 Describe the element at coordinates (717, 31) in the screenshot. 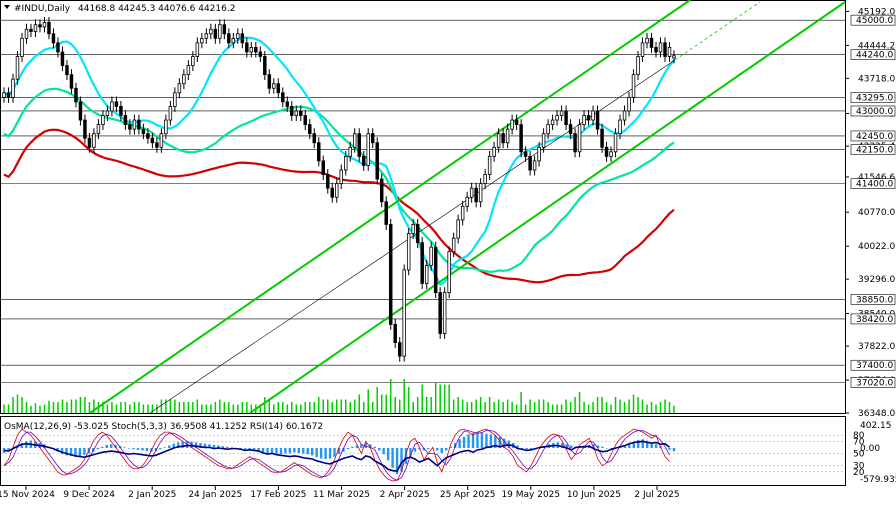

I see `channel-mid-extension` at that location.